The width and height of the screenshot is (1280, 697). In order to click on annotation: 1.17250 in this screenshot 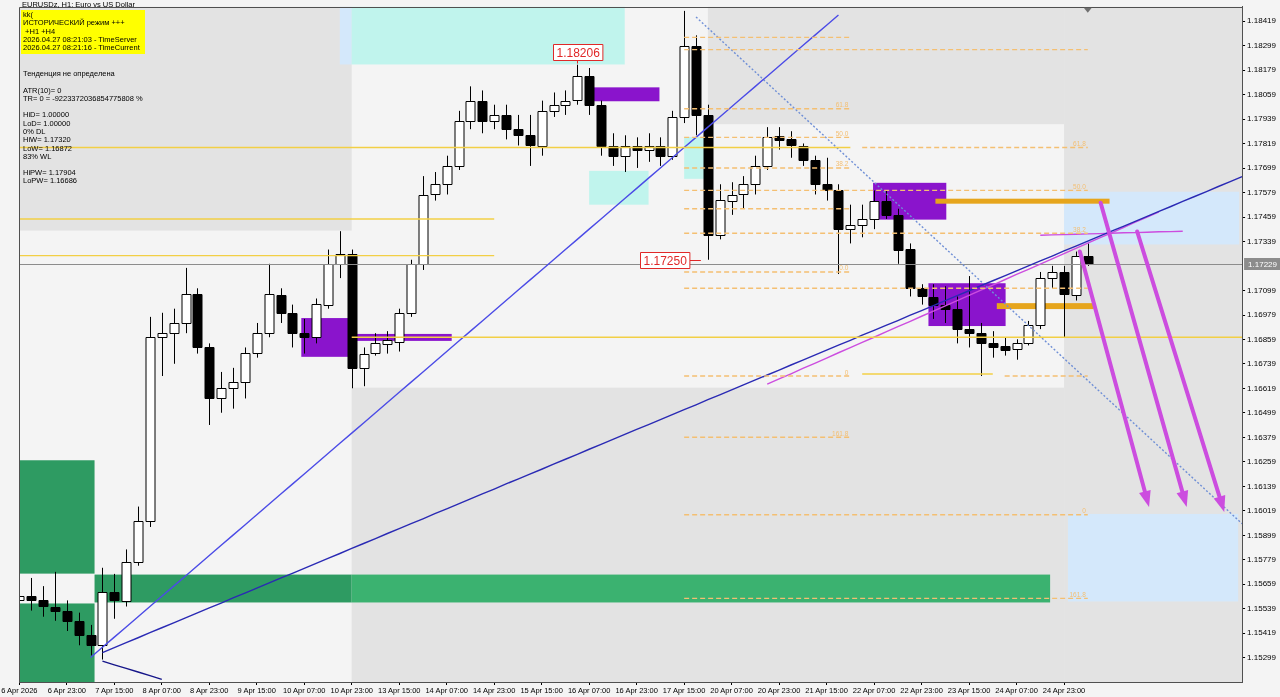, I will do `click(665, 260)`.